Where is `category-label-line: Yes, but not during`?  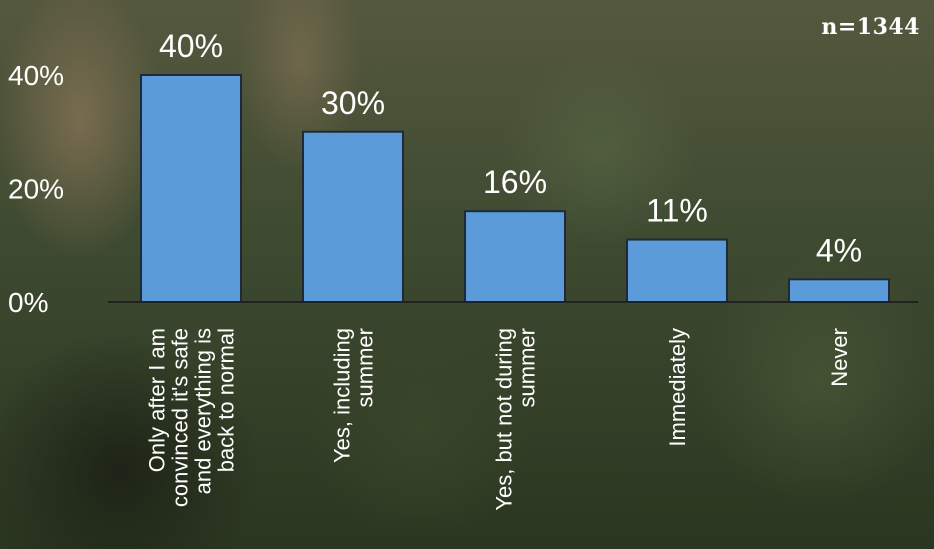
category-label-line: Yes, but not during is located at coordinates (504, 419).